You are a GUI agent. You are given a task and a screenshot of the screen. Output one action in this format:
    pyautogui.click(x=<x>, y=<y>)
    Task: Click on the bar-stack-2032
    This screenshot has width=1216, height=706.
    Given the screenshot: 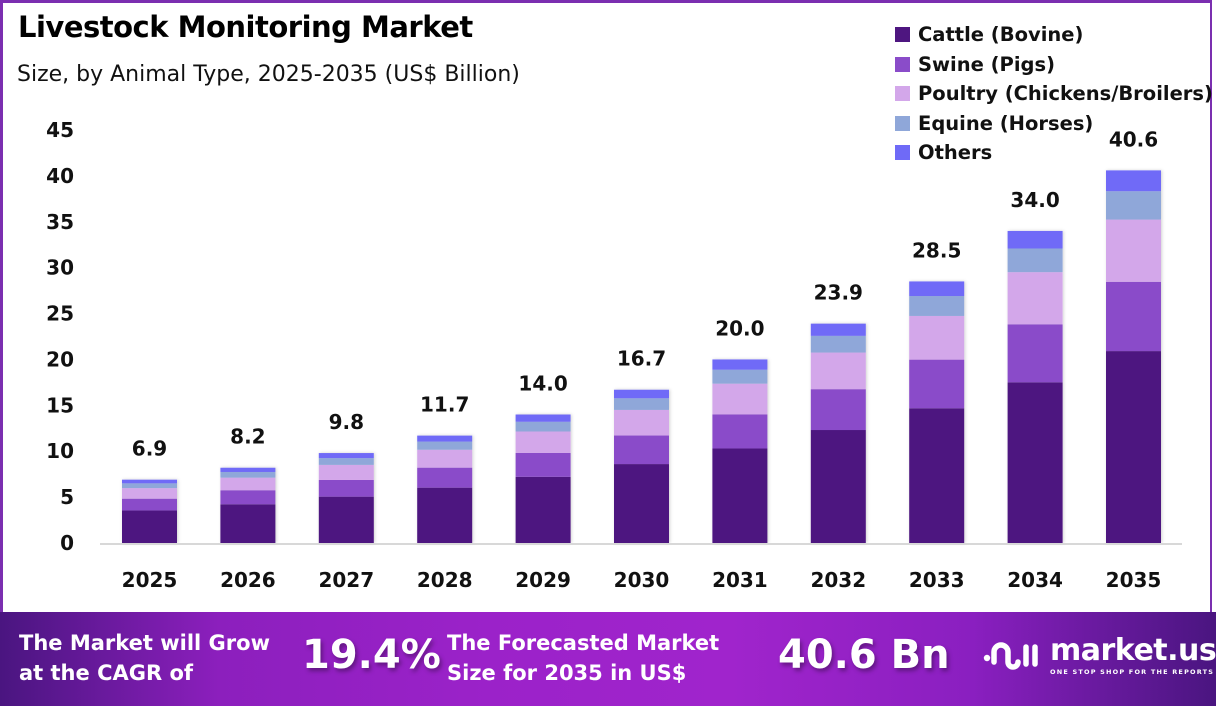 What is the action you would take?
    pyautogui.click(x=838, y=433)
    